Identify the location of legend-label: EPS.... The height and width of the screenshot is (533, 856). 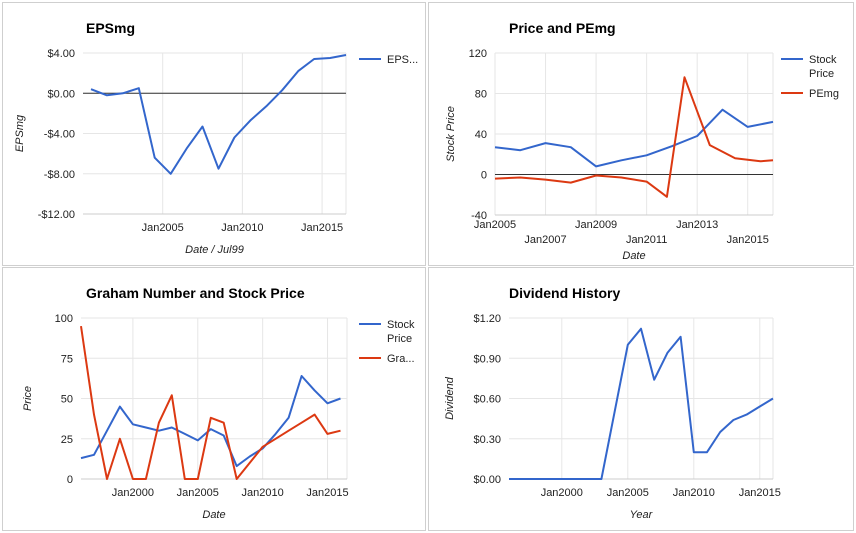
(402, 60).